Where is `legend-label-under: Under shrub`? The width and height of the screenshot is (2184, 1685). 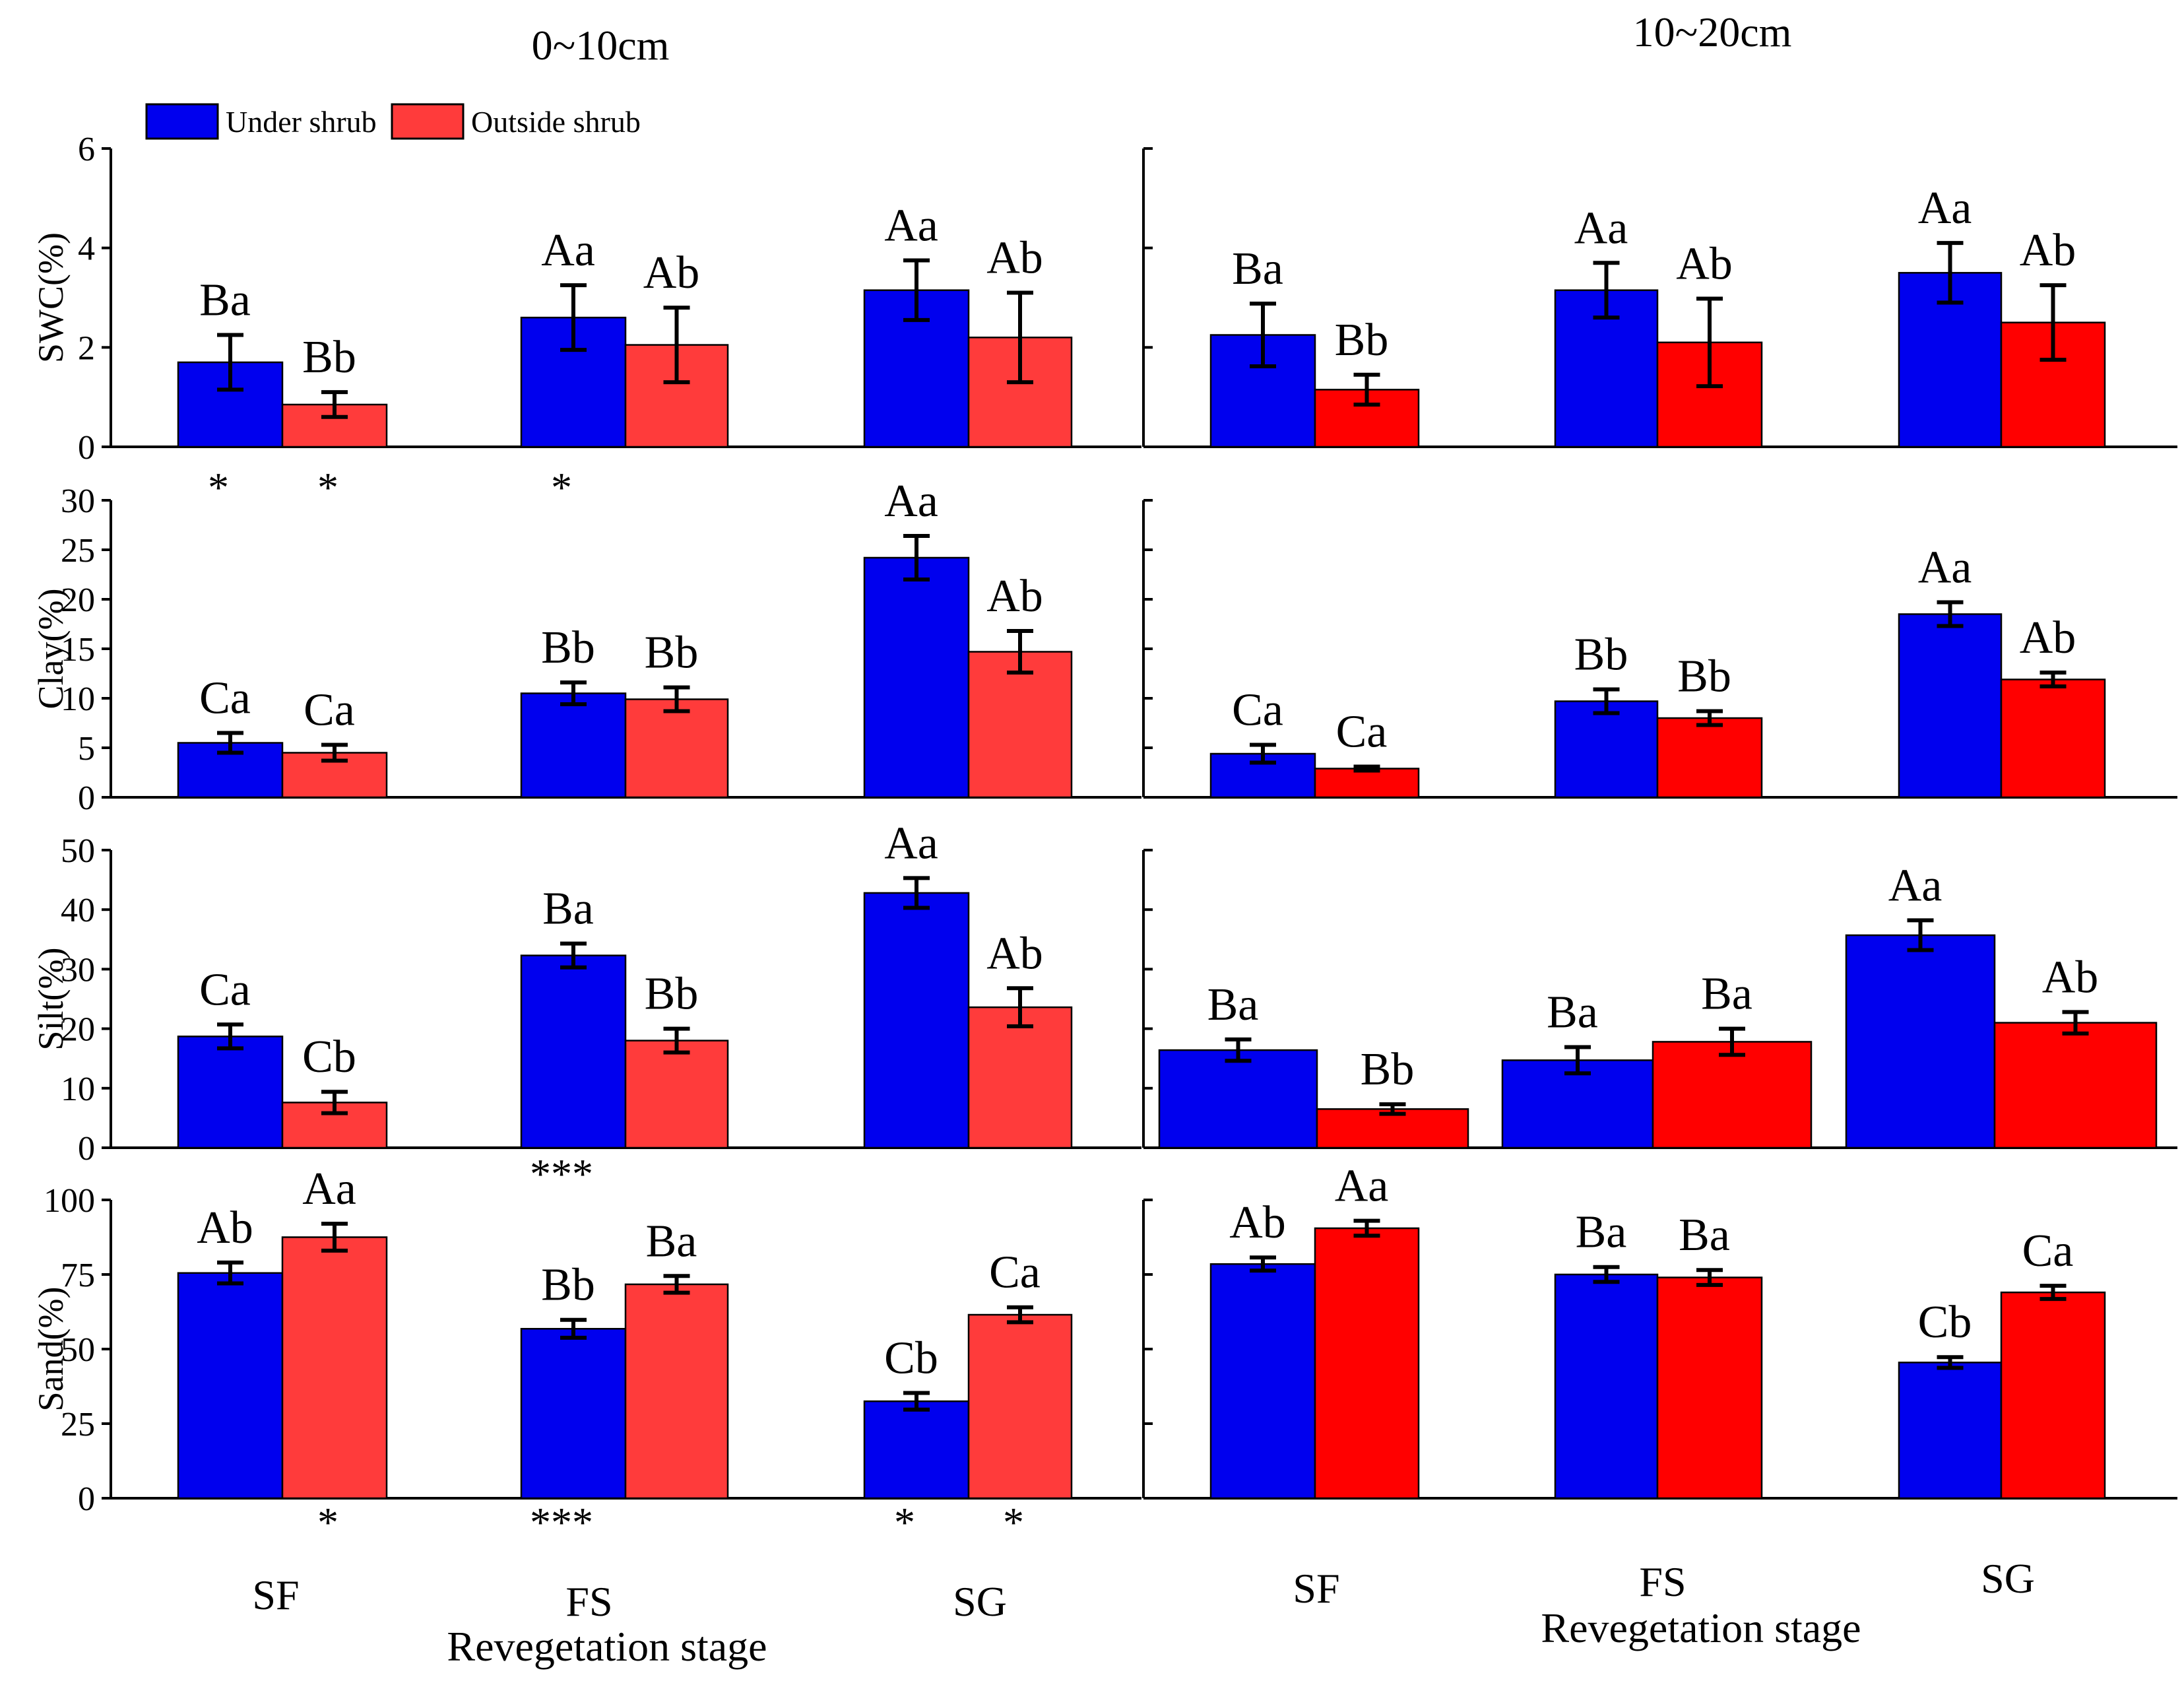 legend-label-under: Under shrub is located at coordinates (301, 122).